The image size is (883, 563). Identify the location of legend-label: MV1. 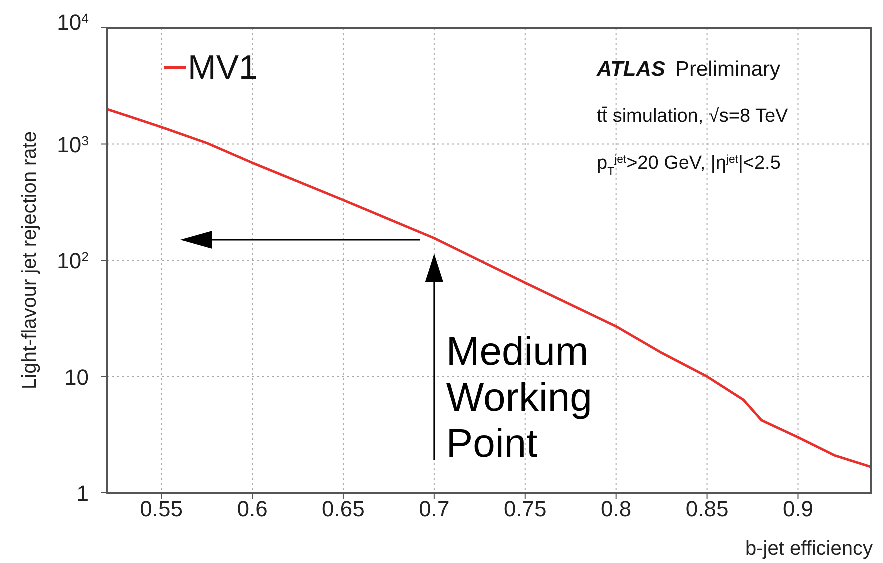
(223, 68).